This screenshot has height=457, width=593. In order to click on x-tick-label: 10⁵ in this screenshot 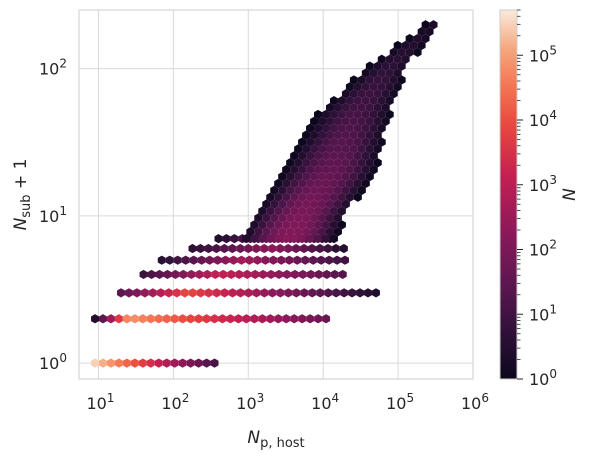, I will do `click(400, 402)`.